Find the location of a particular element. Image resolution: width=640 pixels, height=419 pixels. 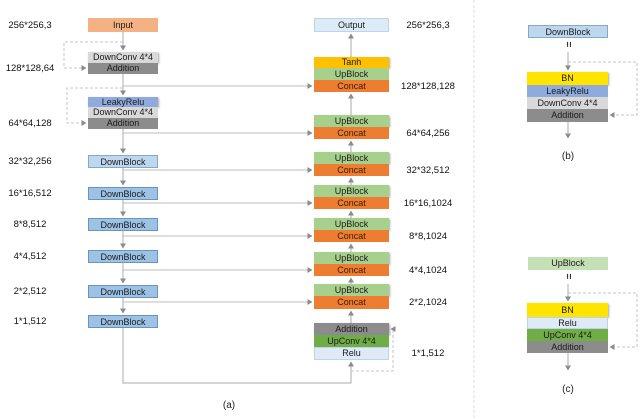

dim-label: 64*64,128 is located at coordinates (30, 123).